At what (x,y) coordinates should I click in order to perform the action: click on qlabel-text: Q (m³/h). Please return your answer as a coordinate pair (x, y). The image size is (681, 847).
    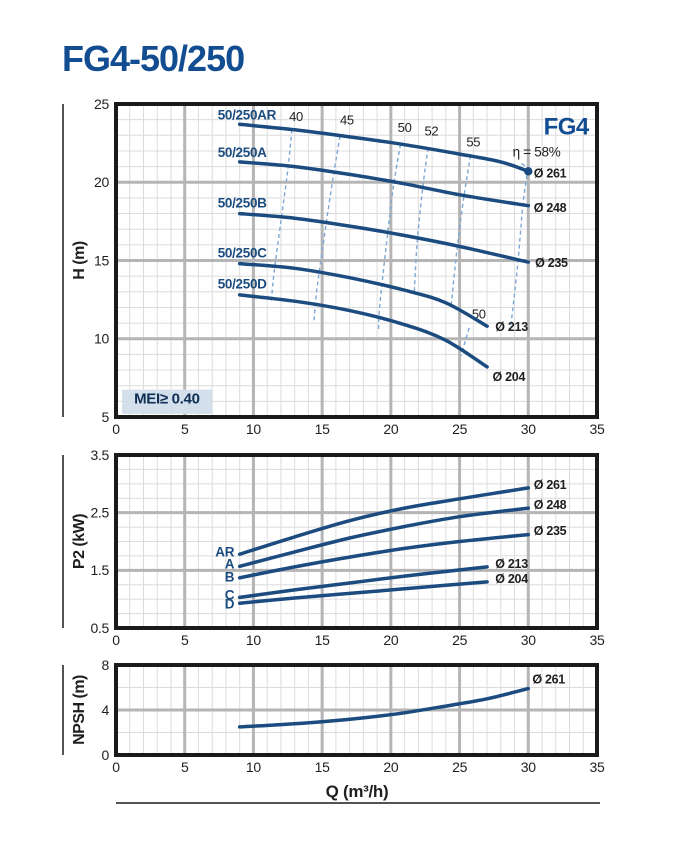
    Looking at the image, I should click on (357, 791).